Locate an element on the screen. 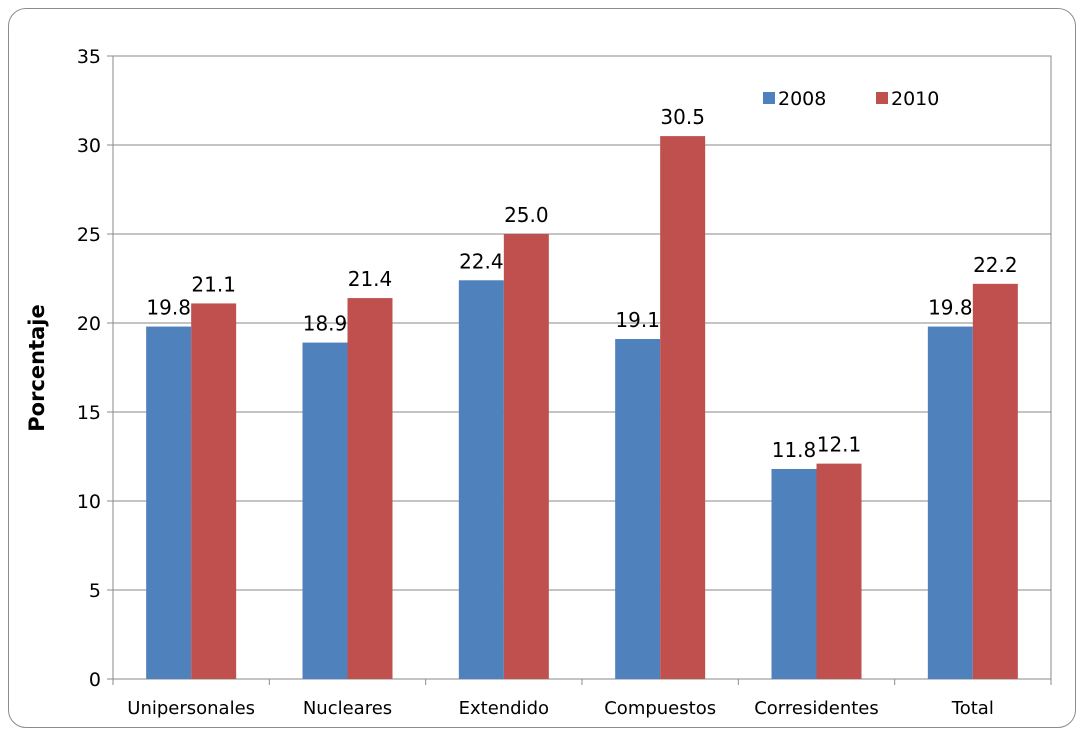  y-axis-title: Porcentaje is located at coordinates (37, 367).